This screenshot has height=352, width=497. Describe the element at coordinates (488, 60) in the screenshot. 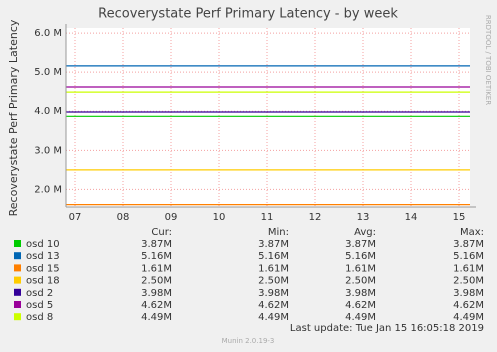

I see `side-text: RRDTOOL / TOBI OETIKER` at that location.